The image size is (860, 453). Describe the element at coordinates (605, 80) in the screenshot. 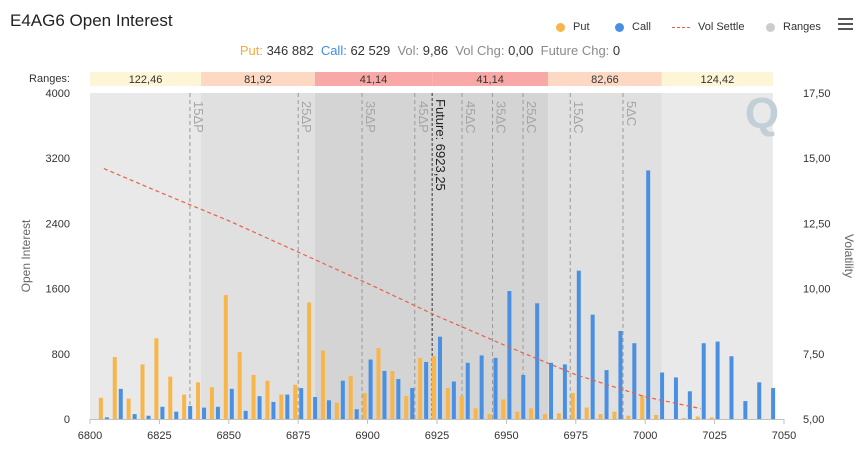

I see `range-cell-label: 82,66` at that location.